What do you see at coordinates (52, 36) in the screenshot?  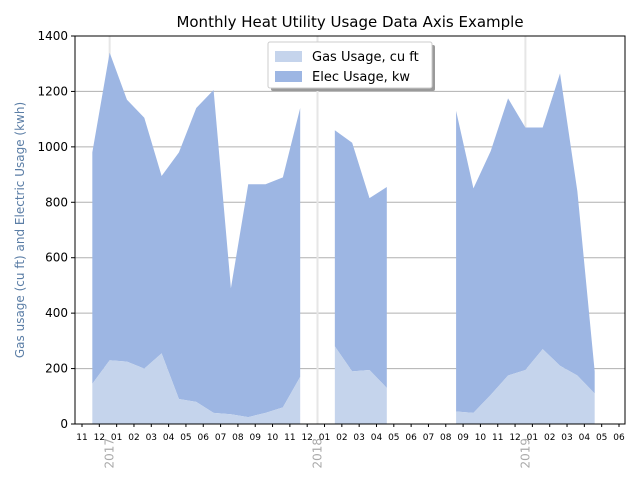 I see `y-tick-label: 1400` at bounding box center [52, 36].